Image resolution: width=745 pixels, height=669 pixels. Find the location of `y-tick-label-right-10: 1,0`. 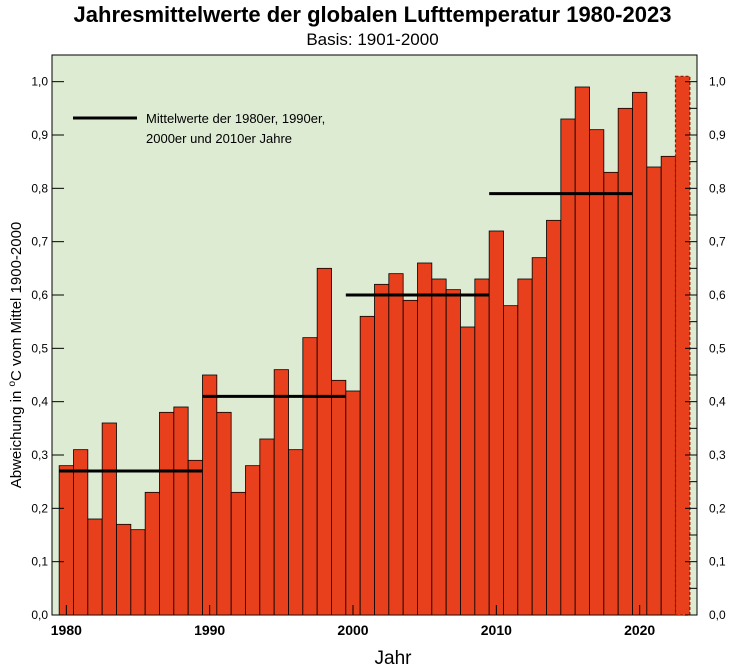

y-tick-label-right-10: 1,0 is located at coordinates (717, 82).